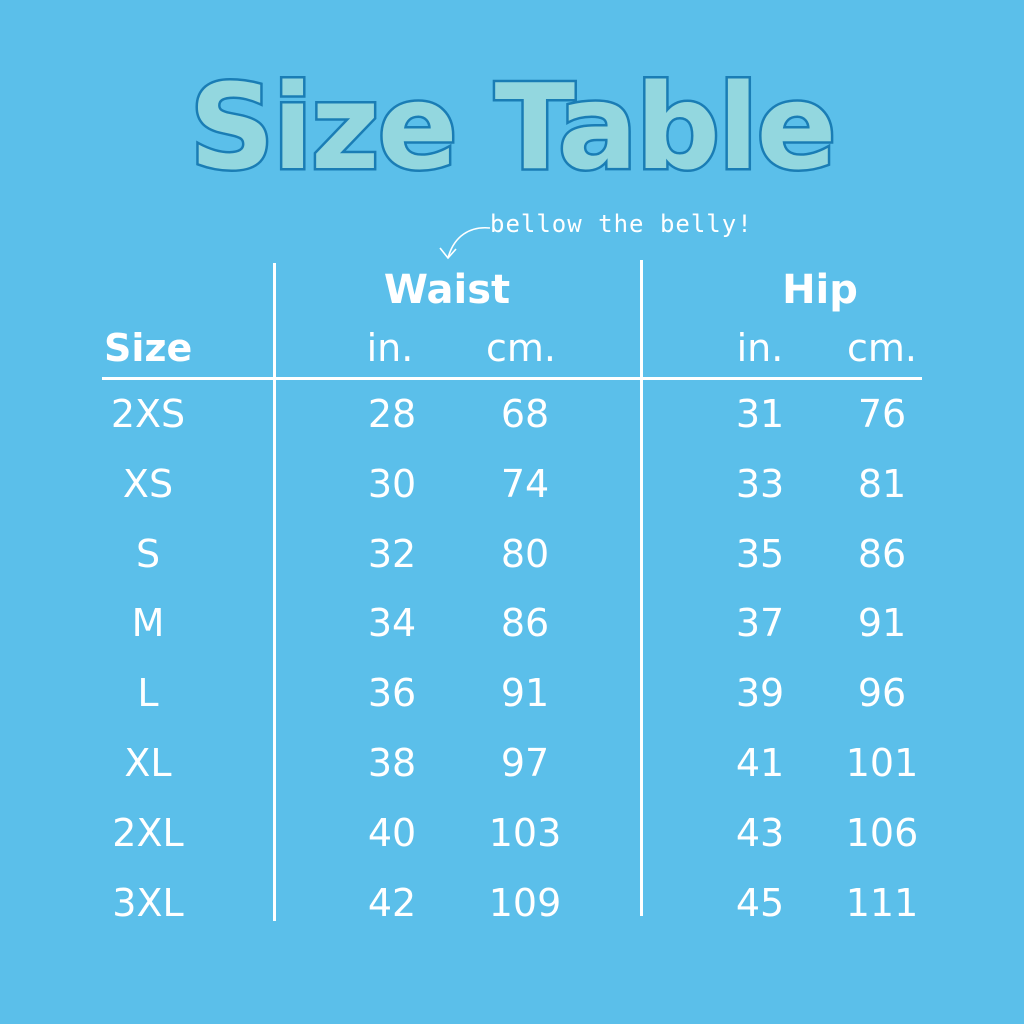  What do you see at coordinates (392, 693) in the screenshot?
I see `cell-waist-in: 36` at bounding box center [392, 693].